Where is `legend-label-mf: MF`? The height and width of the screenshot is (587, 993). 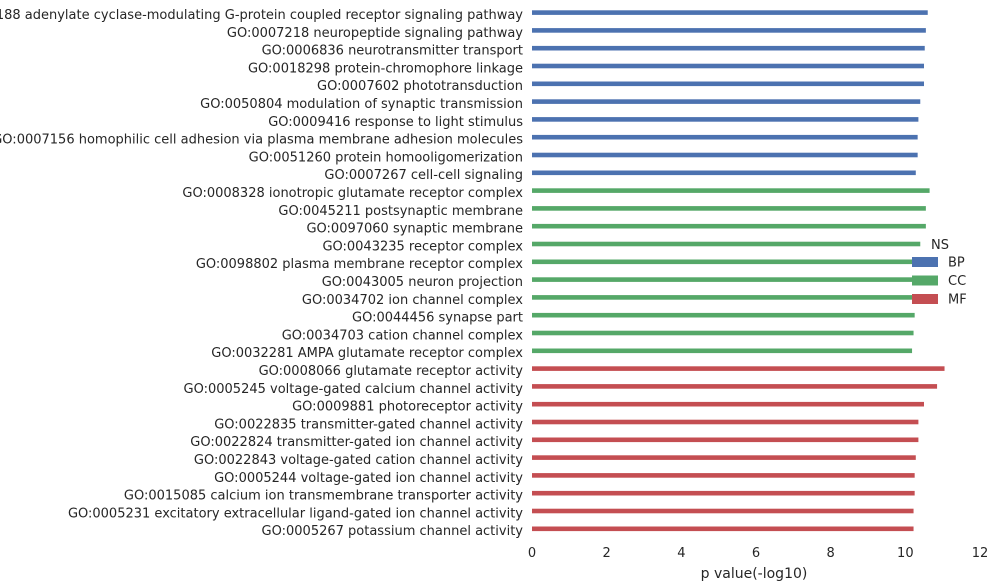
legend-label-mf: MF is located at coordinates (957, 300).